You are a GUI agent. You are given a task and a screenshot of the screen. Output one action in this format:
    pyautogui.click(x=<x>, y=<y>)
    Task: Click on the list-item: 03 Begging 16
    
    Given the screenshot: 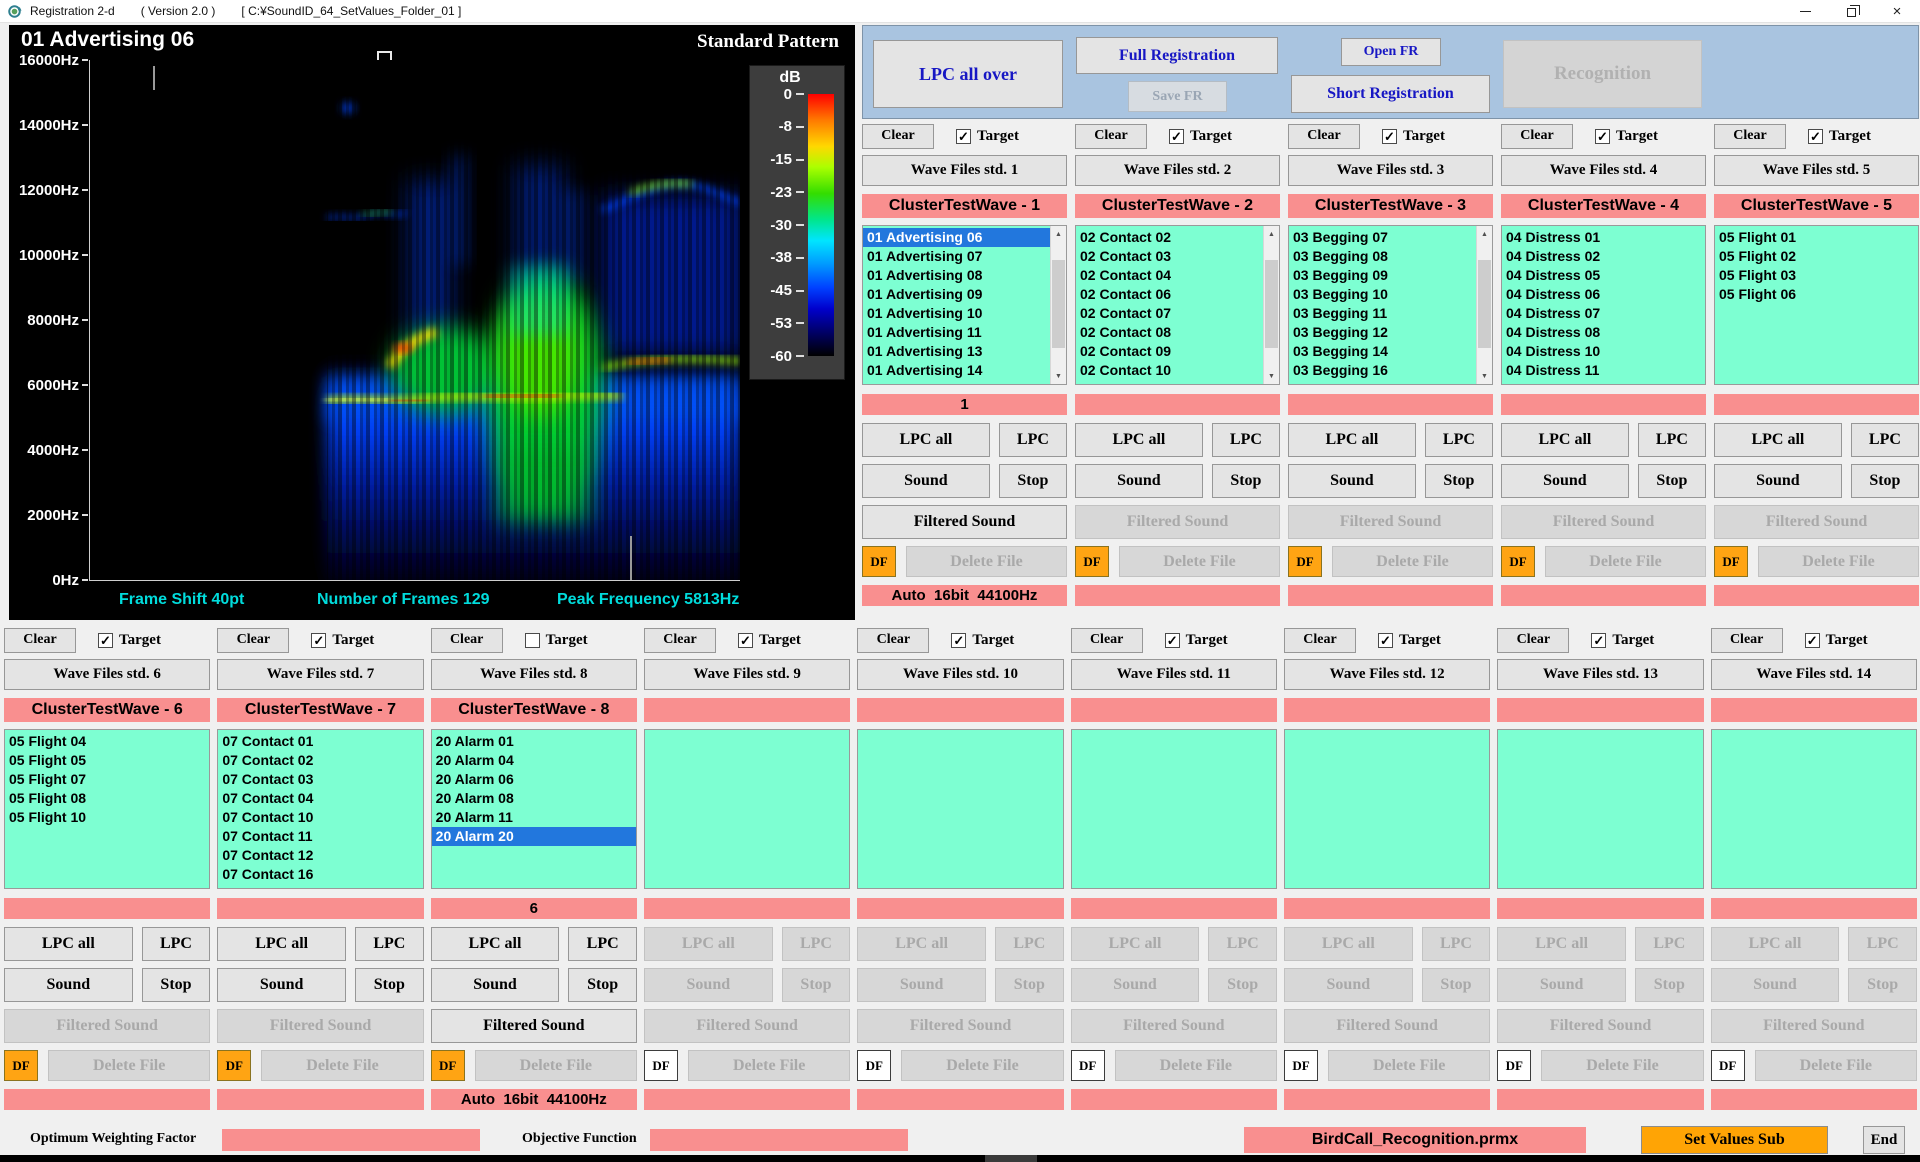 What is the action you would take?
    pyautogui.click(x=1340, y=370)
    